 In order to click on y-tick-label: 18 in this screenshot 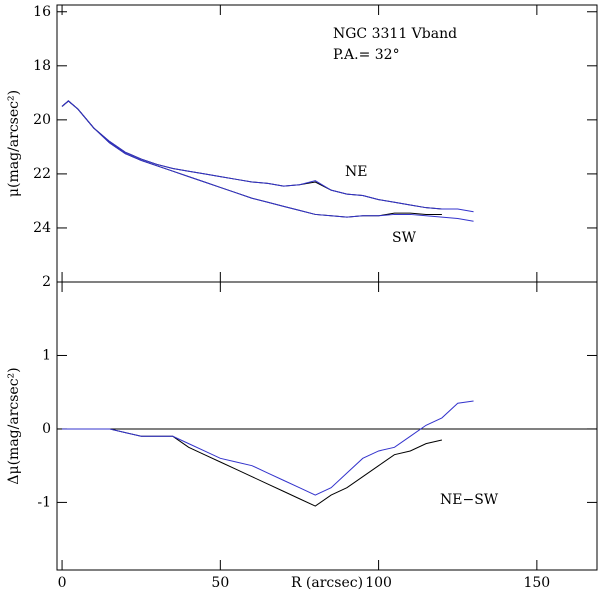, I will do `click(42, 66)`.